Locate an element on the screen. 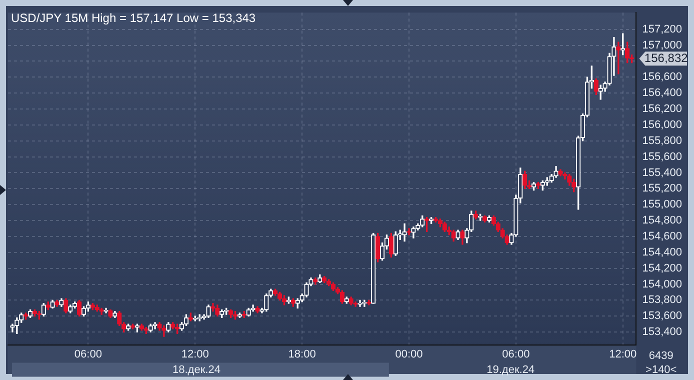  y-tick-label: 155,000 is located at coordinates (662, 204).